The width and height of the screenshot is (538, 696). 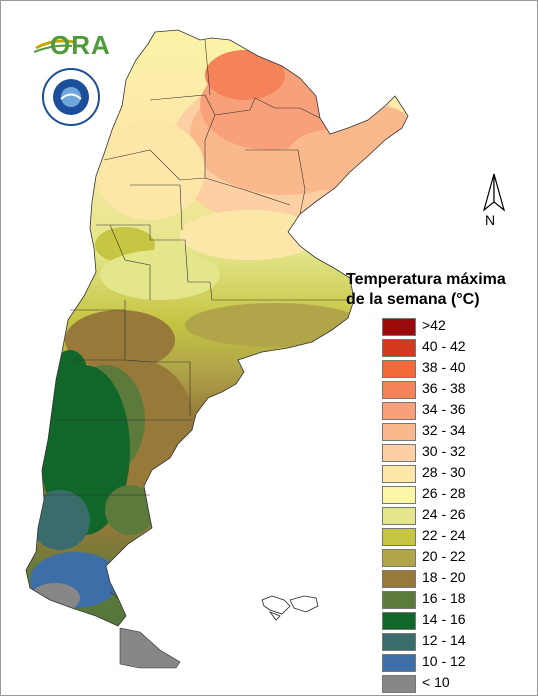 I want to click on legend-label: 14 - 16, so click(x=444, y=619).